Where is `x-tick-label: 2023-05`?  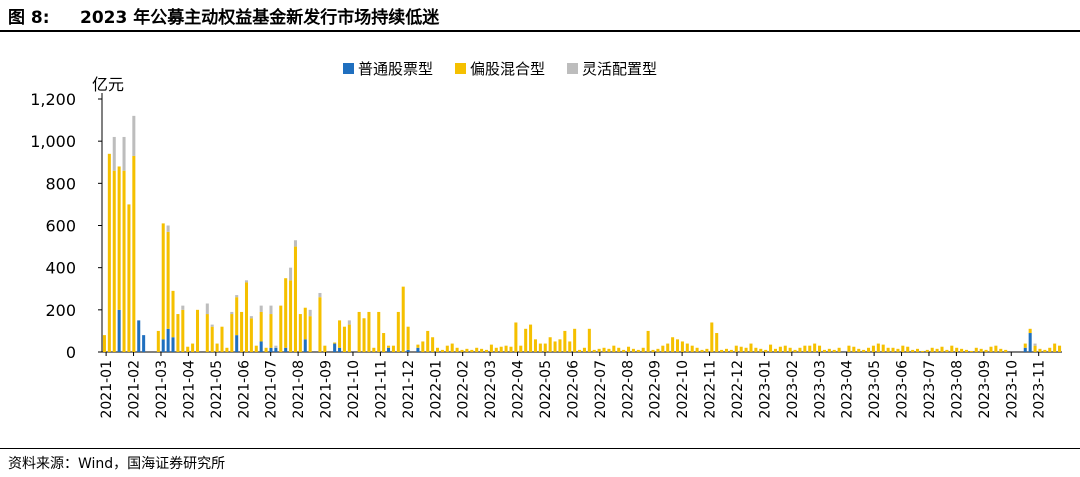
x-tick-label: 2023-05 is located at coordinates (875, 389).